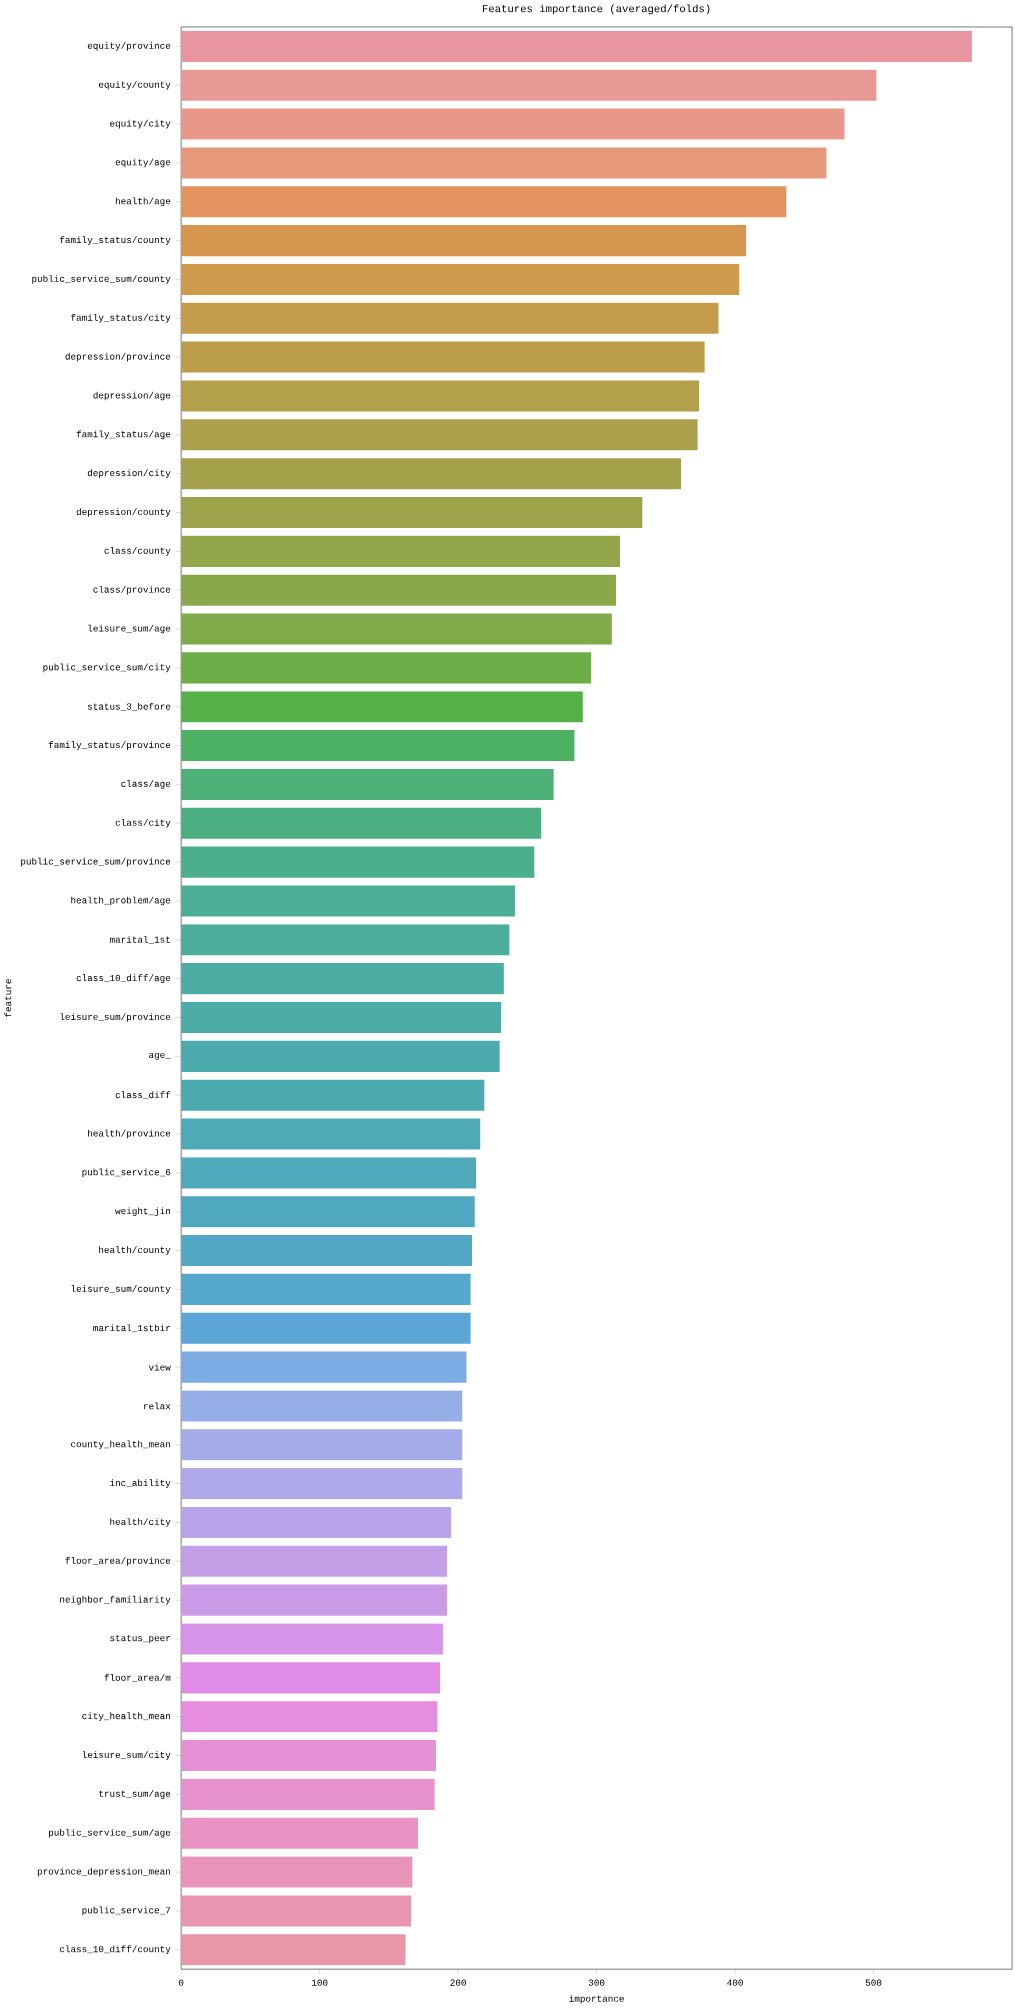 This screenshot has height=2008, width=1015. I want to click on y-tick-label: status_3_before, so click(129, 706).